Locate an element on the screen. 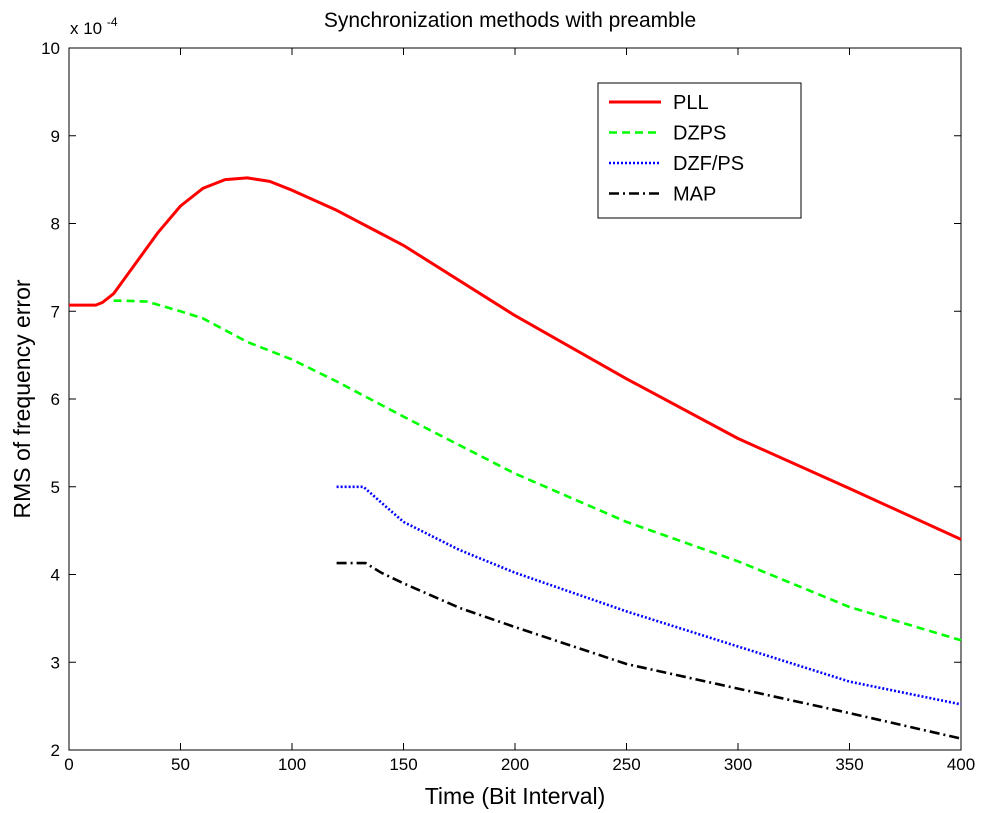 This screenshot has height=813, width=981. y-tick-label: 4 is located at coordinates (55, 575).